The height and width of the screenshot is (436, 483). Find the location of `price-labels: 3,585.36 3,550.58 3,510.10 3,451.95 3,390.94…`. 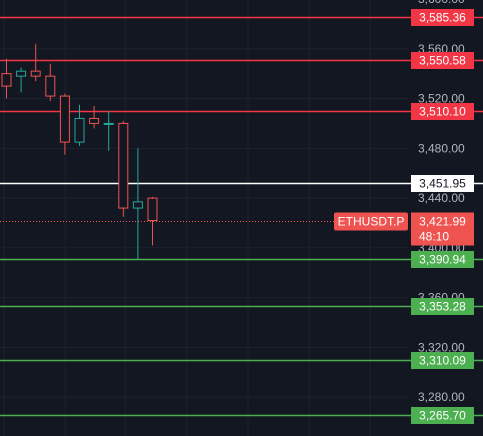

price-labels: 3,585.36 3,550.58 3,510.10 3,451.95 3,390.94… is located at coordinates (442, 216).